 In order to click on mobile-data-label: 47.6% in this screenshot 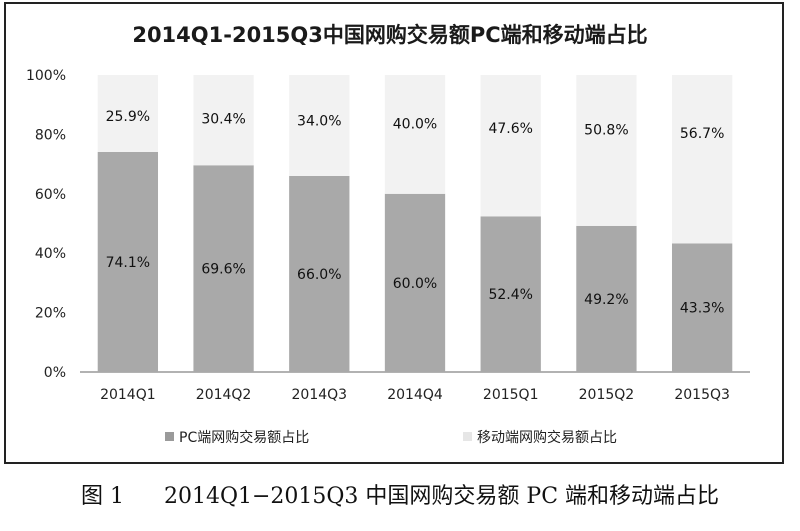, I will do `click(510, 129)`.